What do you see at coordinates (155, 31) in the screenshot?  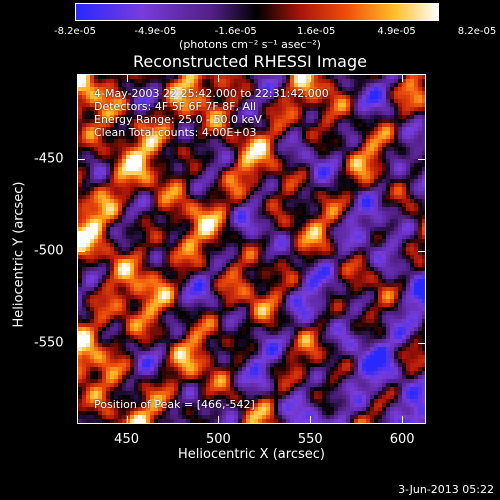 I see `colorbar-tick-label: -4.9e-05` at bounding box center [155, 31].